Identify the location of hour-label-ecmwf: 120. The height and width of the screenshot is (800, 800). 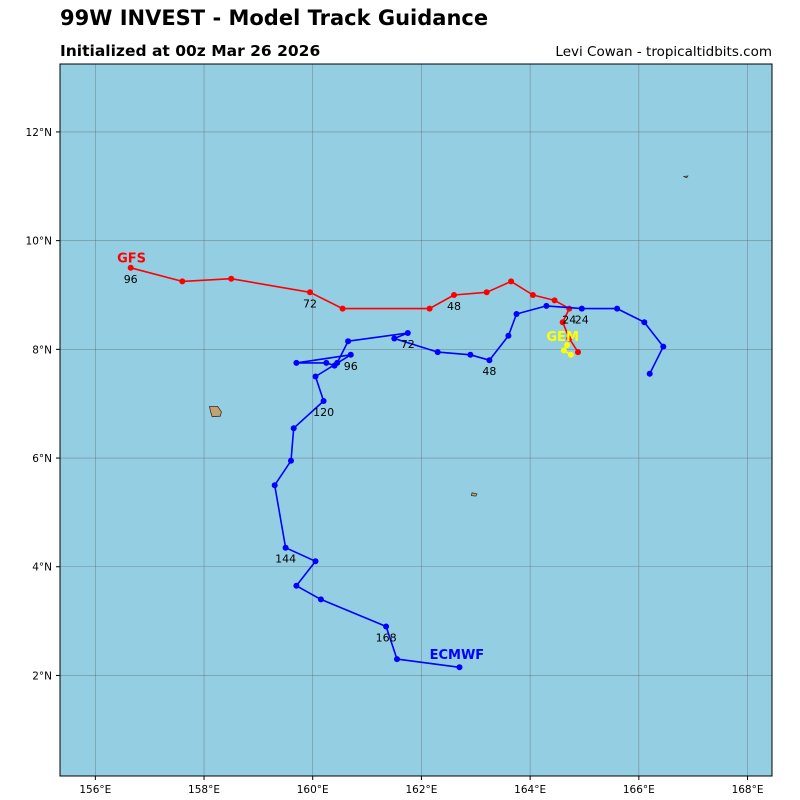
(323, 412).